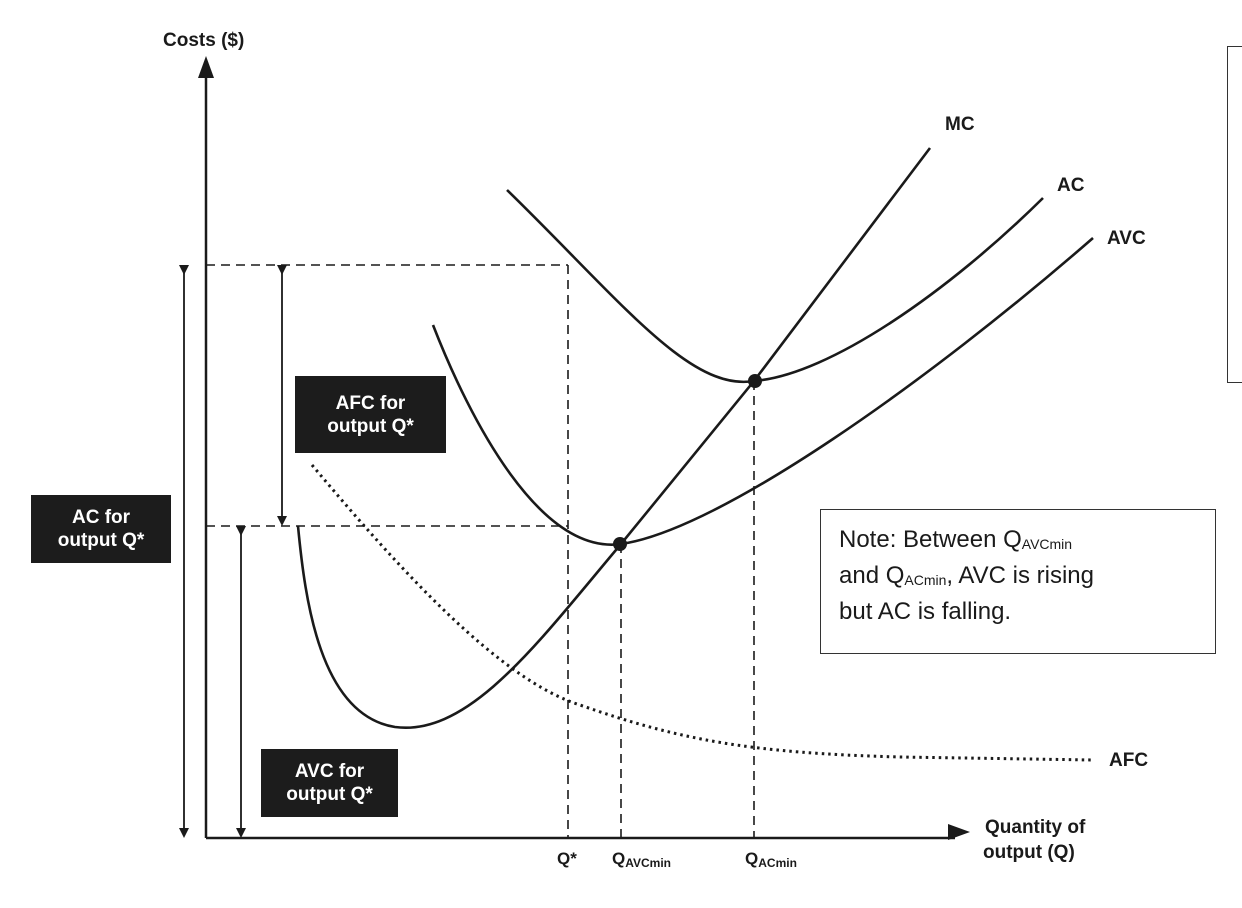 Image resolution: width=1242 pixels, height=908 pixels. Describe the element at coordinates (370, 403) in the screenshot. I see `afc-box-line1: AFC for` at that location.